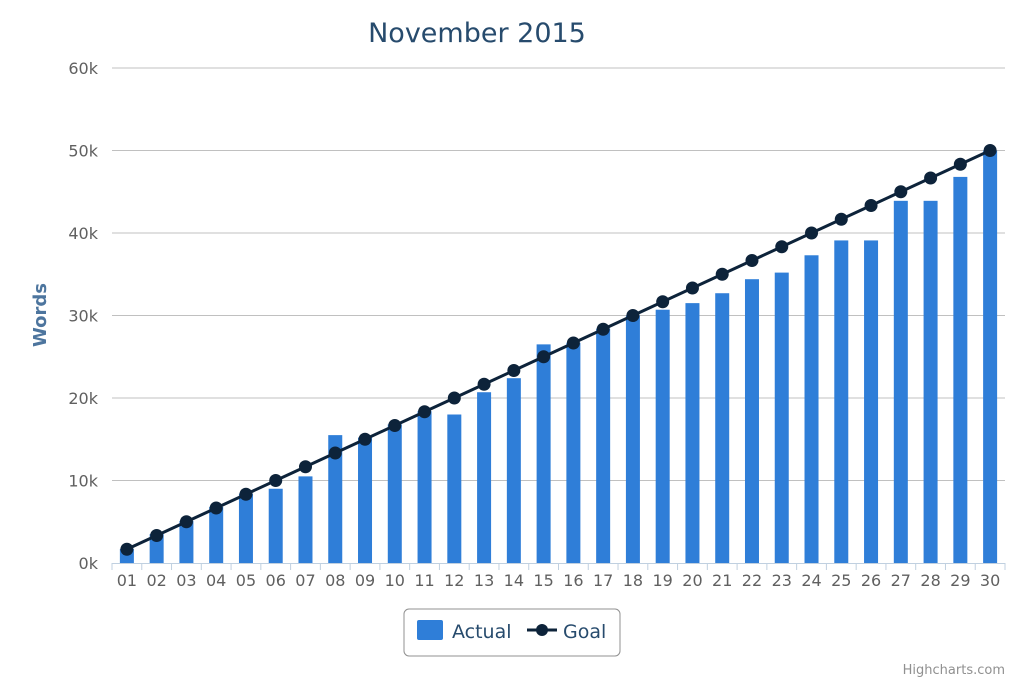 This screenshot has height=683, width=1024. What do you see at coordinates (83, 151) in the screenshot?
I see `y-tick-label: 50k` at bounding box center [83, 151].